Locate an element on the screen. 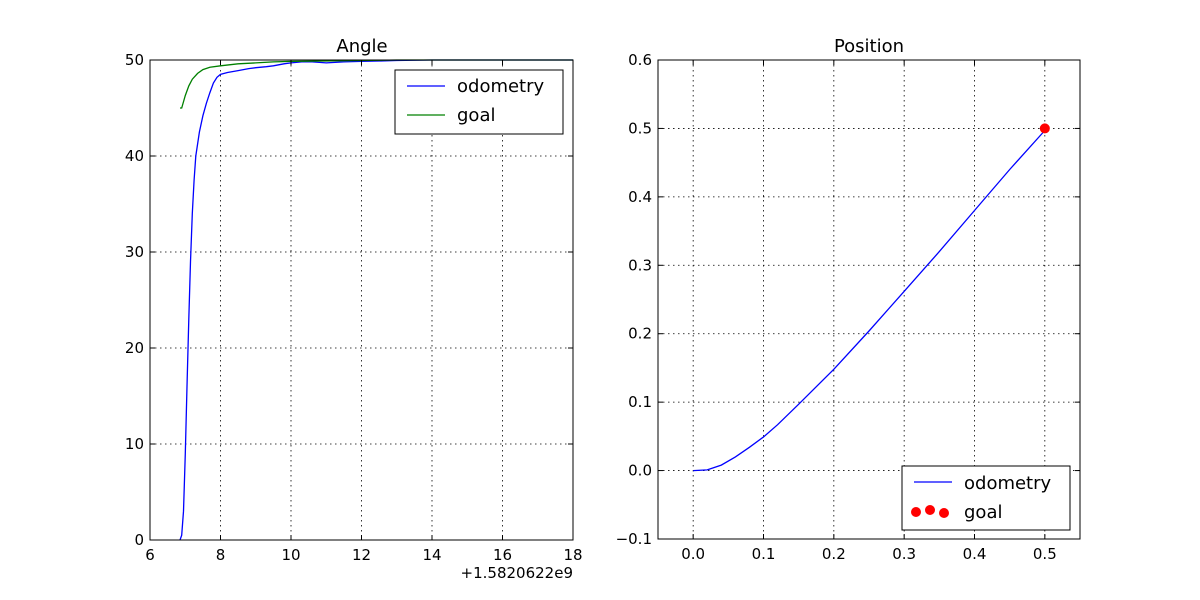 This screenshot has height=600, width=1200. angle-legend-goal-label: goal is located at coordinates (476, 115).